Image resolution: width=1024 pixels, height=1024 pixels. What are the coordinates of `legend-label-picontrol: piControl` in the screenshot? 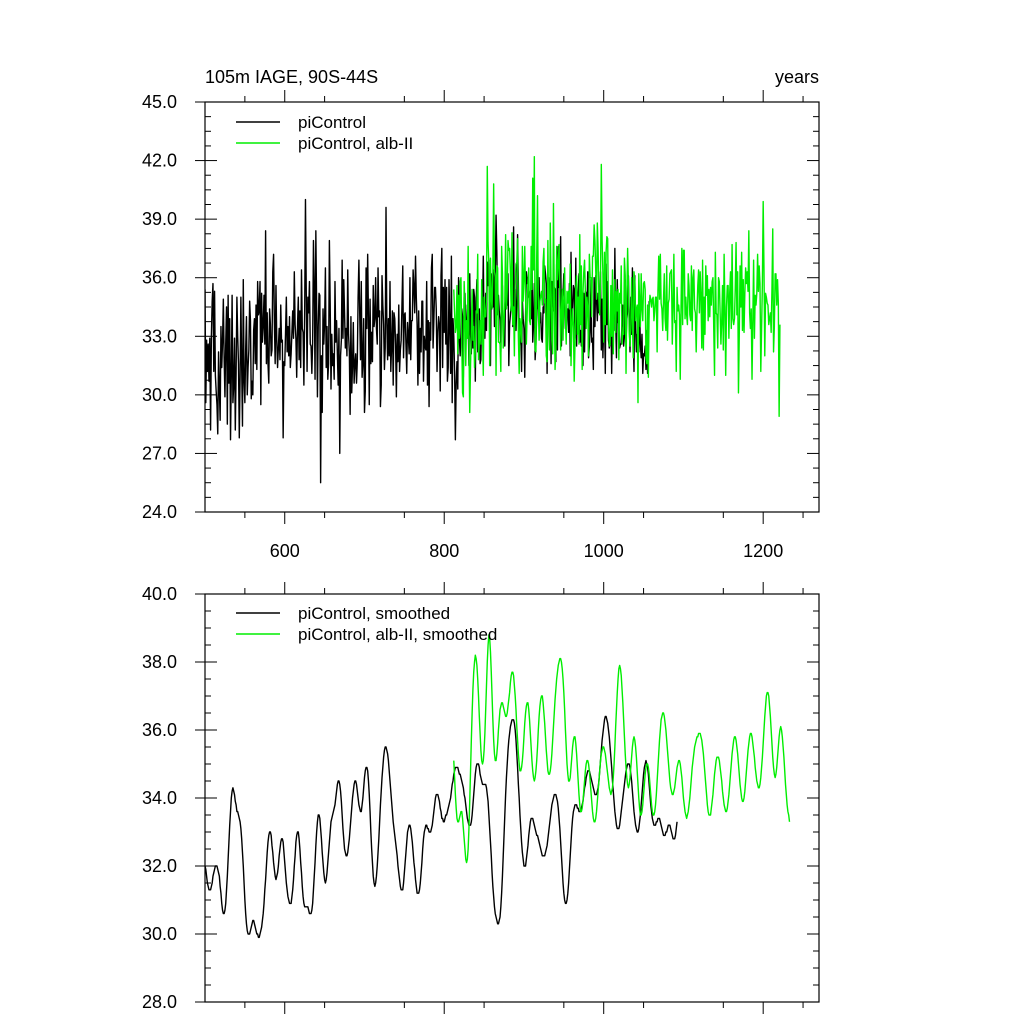 It's located at (332, 122).